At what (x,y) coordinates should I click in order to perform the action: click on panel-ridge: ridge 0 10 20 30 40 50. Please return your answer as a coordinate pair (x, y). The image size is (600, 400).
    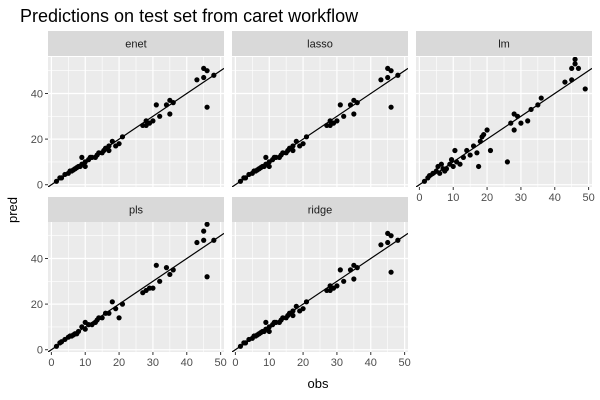
    Looking at the image, I should click on (321, 283).